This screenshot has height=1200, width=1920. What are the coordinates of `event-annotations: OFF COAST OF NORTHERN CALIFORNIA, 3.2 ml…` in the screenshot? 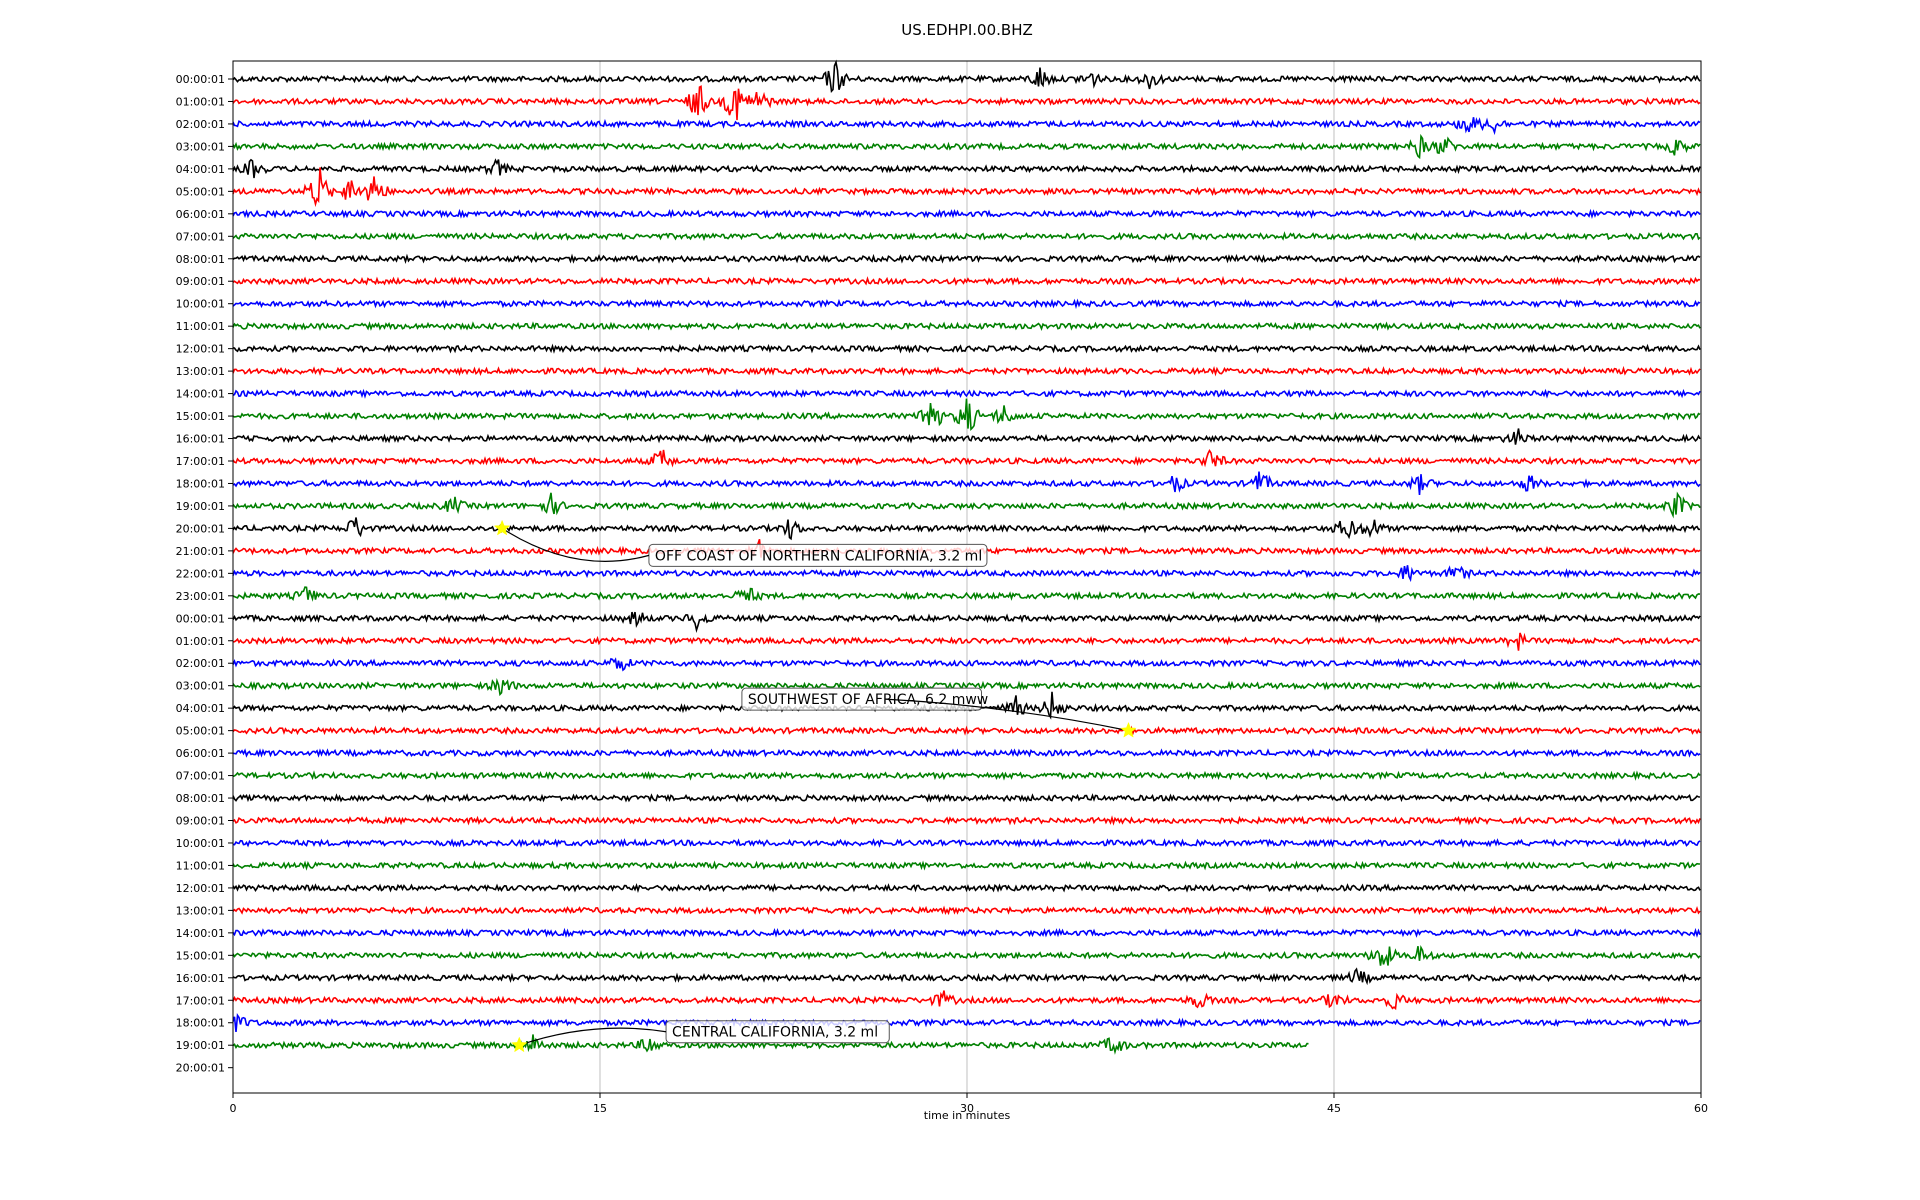 It's located at (815, 786).